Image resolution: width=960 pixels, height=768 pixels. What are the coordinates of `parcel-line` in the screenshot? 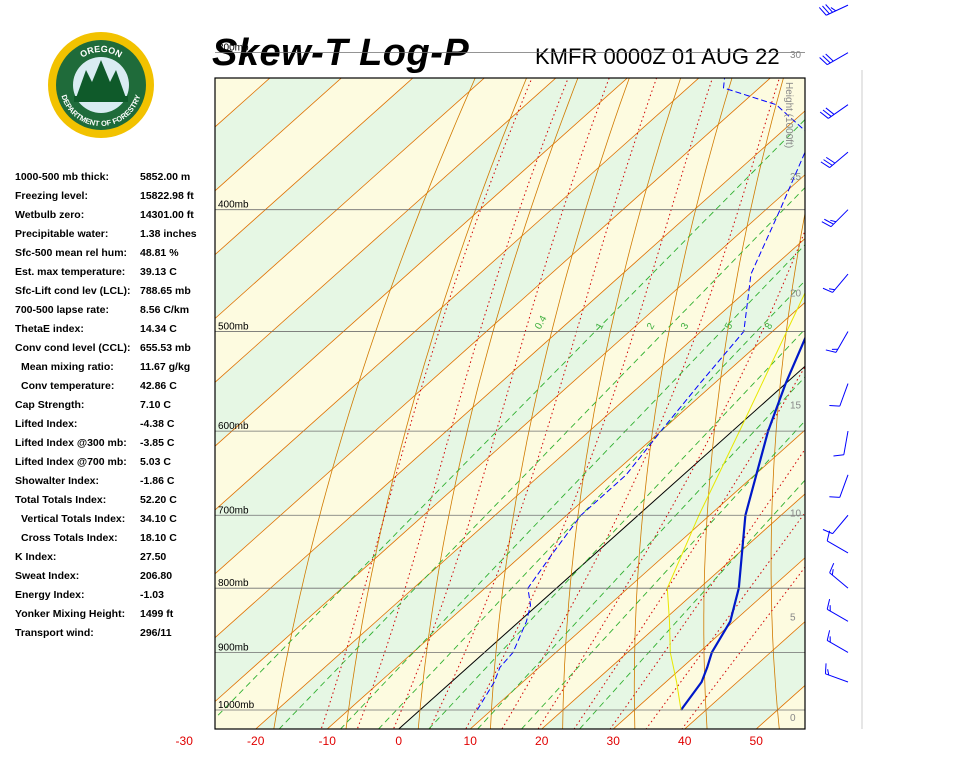 It's located at (735, 501).